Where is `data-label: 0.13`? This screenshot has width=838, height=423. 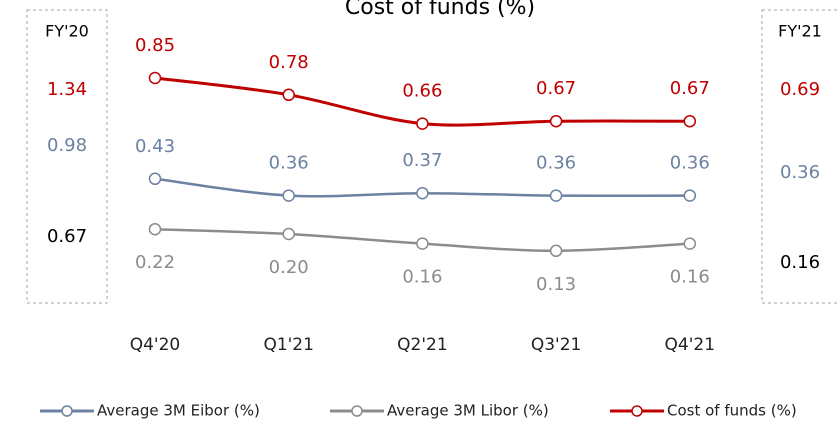
data-label: 0.13 is located at coordinates (556, 284).